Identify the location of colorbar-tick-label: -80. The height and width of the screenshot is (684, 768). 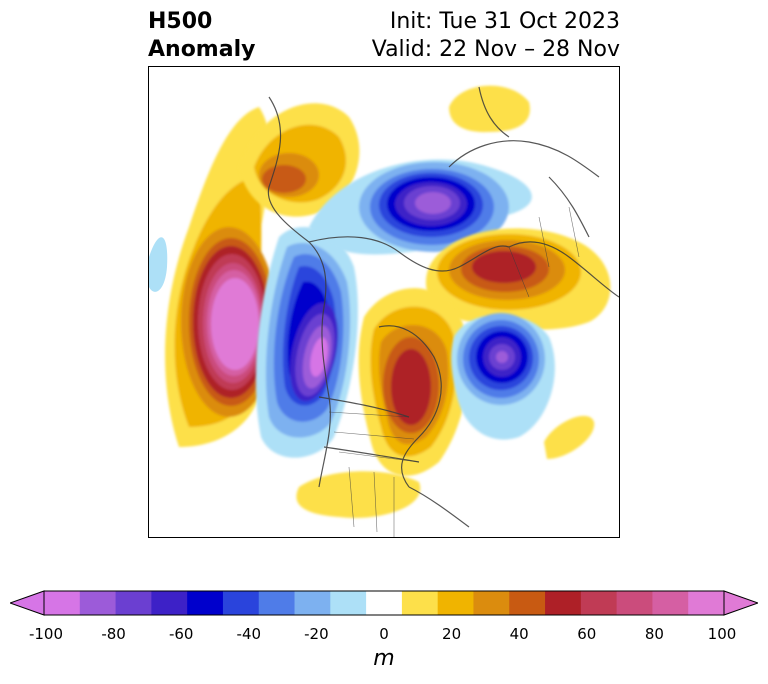
(113, 634).